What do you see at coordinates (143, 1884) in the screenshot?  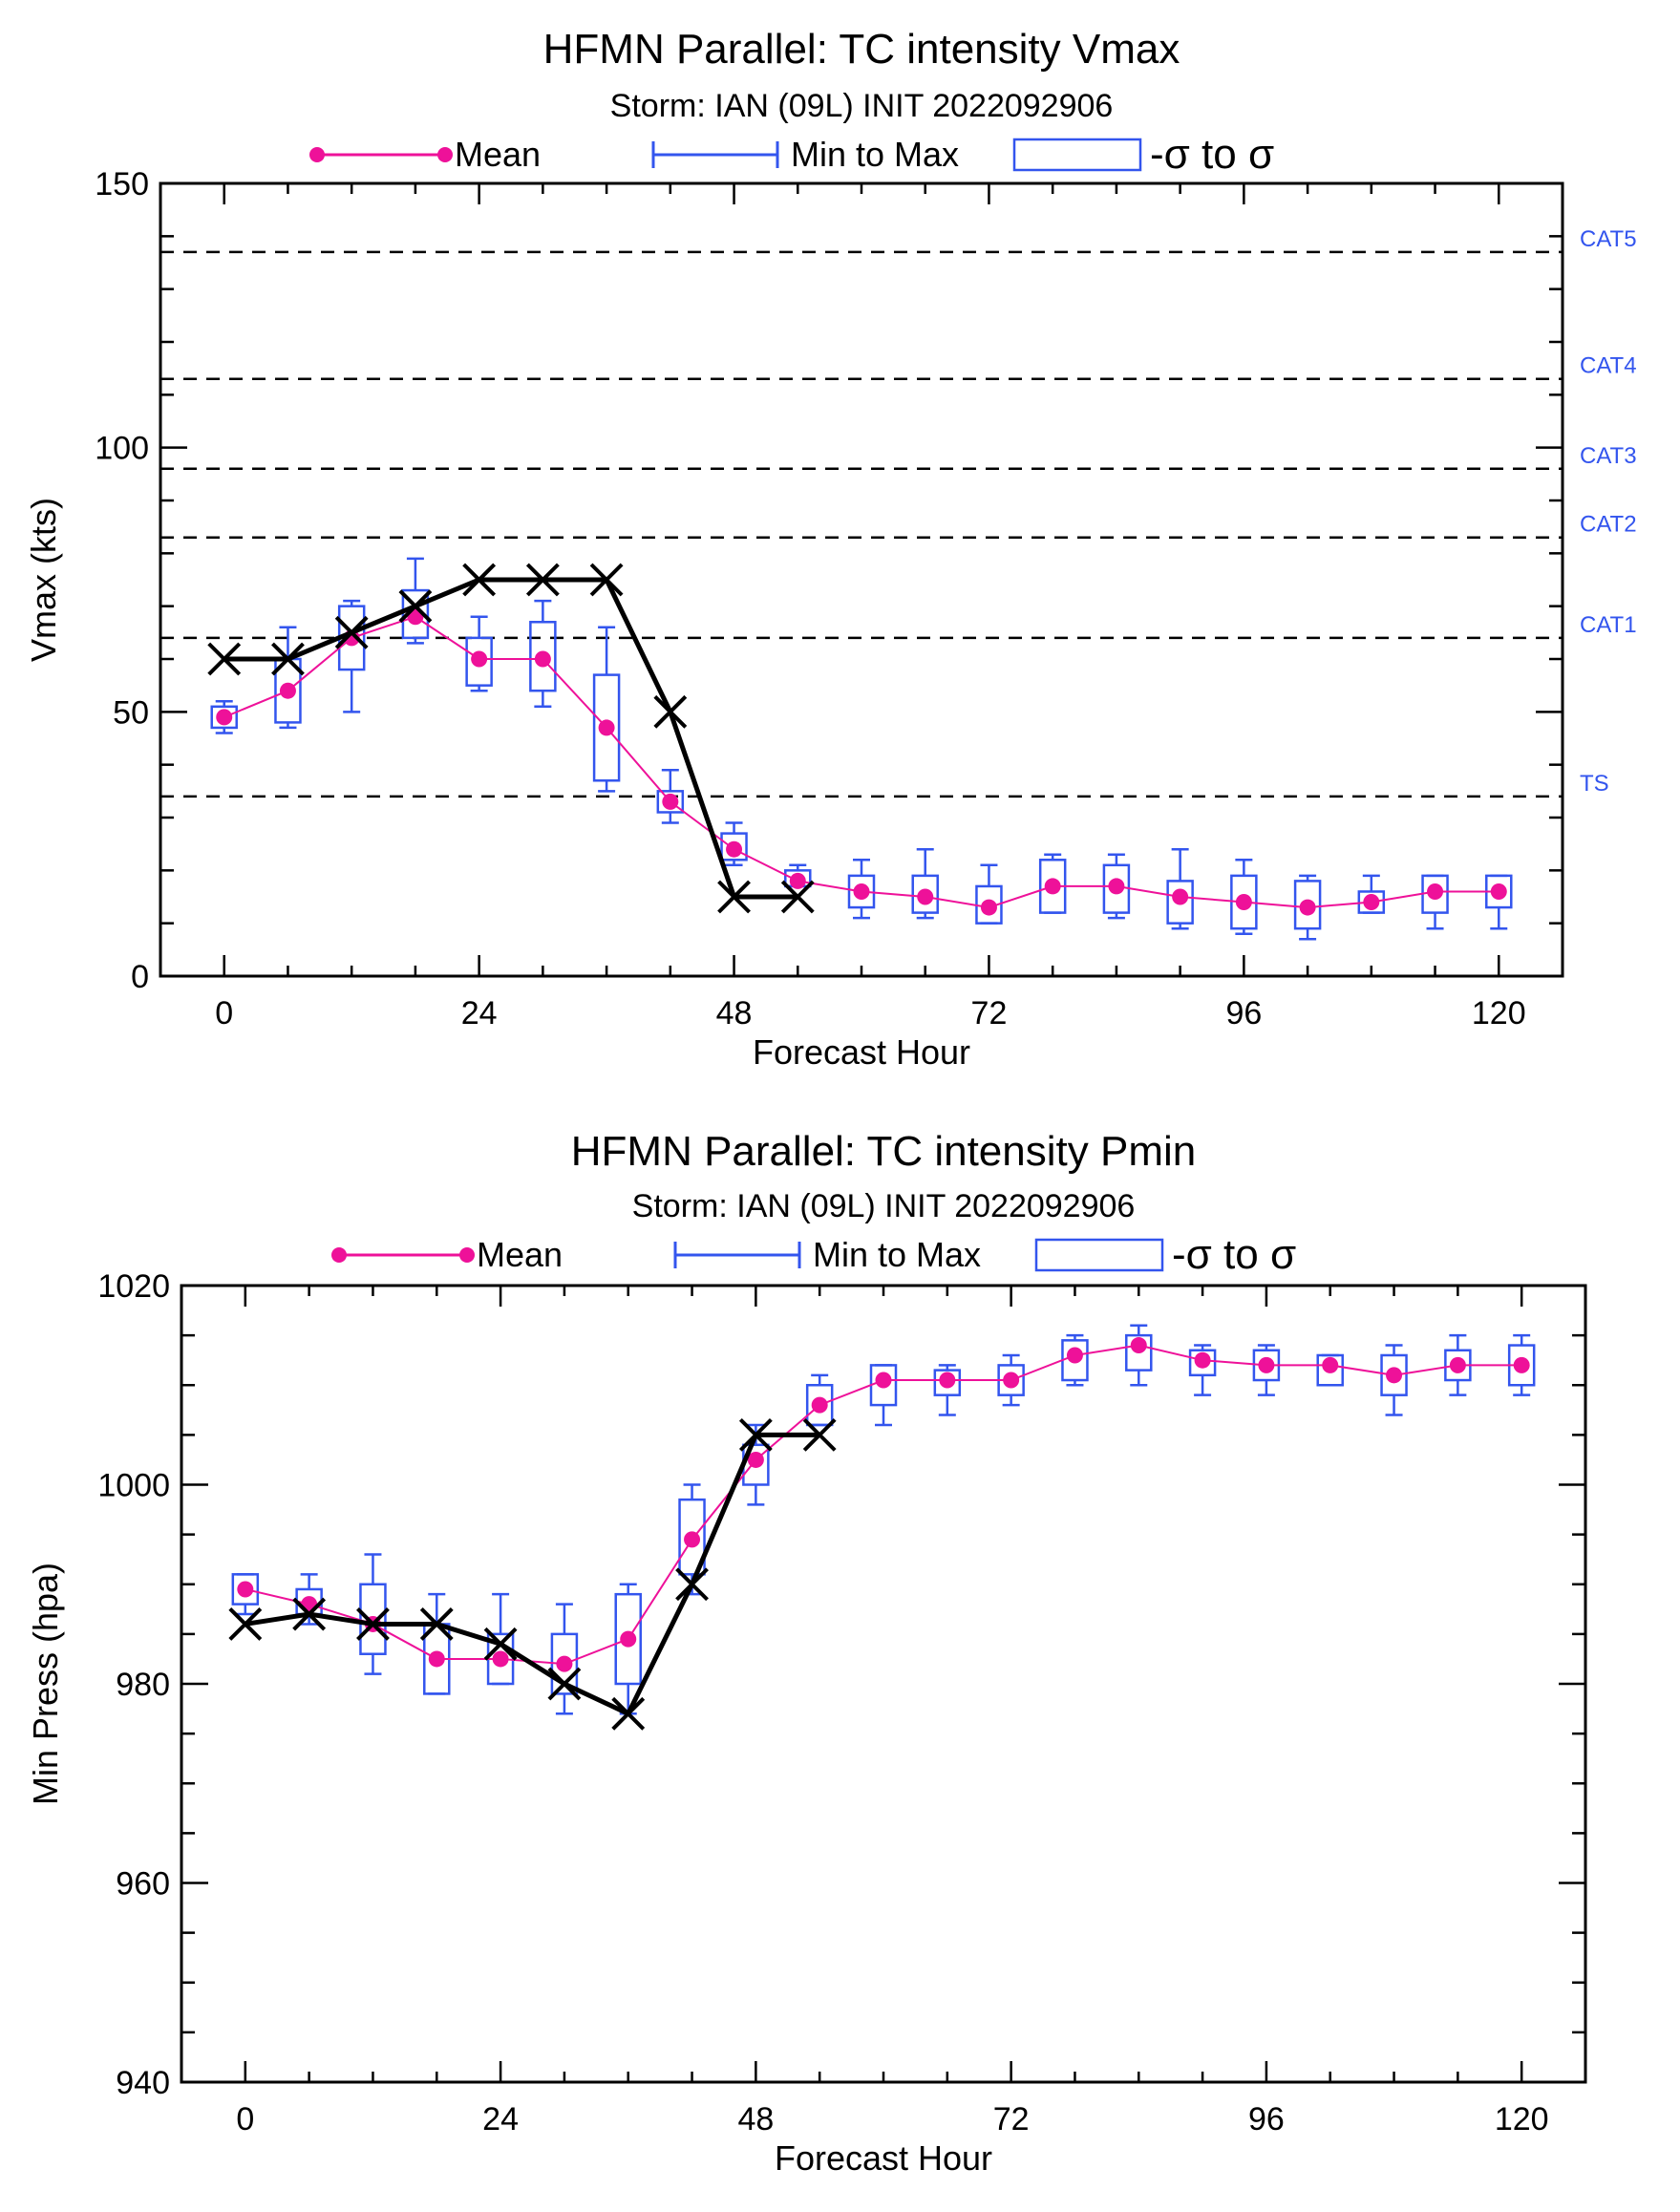 I see `y-tick-label: 960` at bounding box center [143, 1884].